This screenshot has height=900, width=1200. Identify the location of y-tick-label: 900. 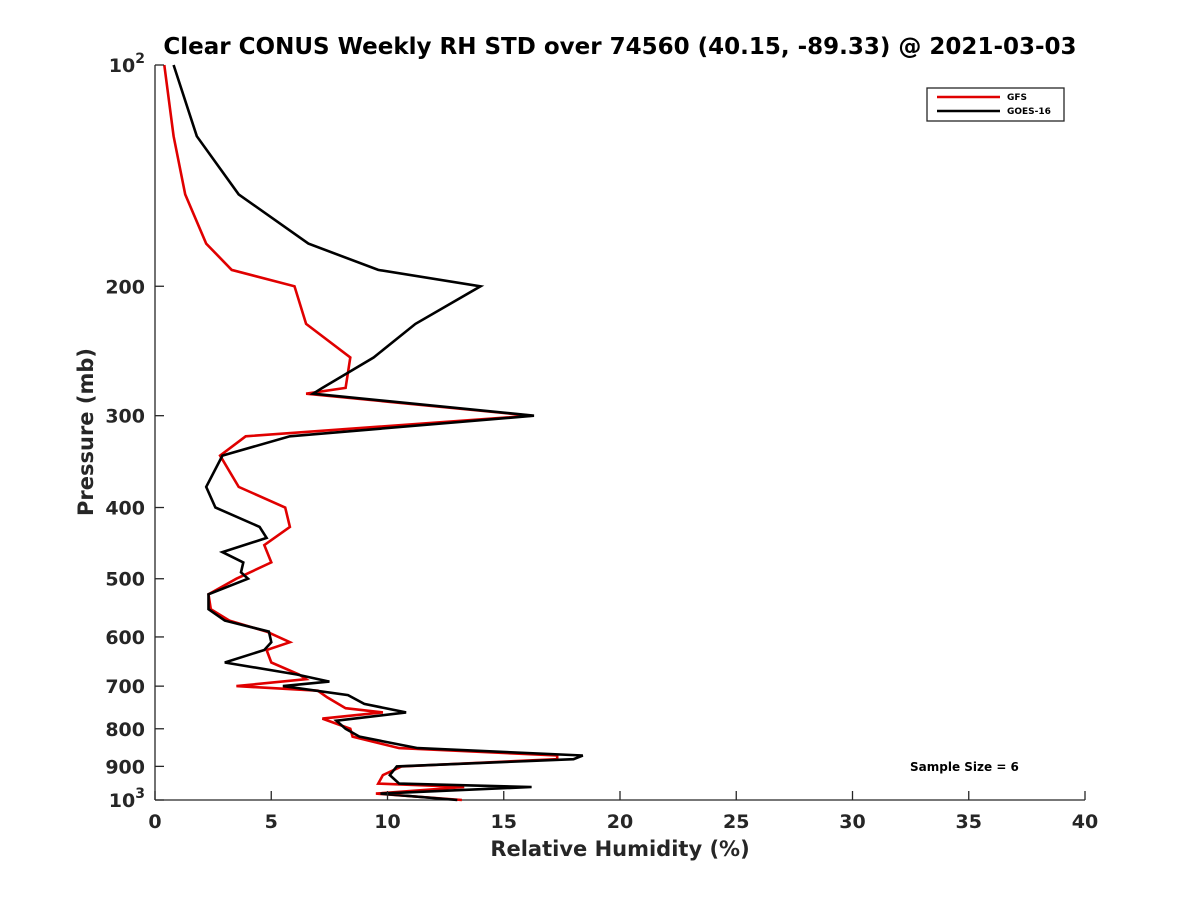
(125, 767).